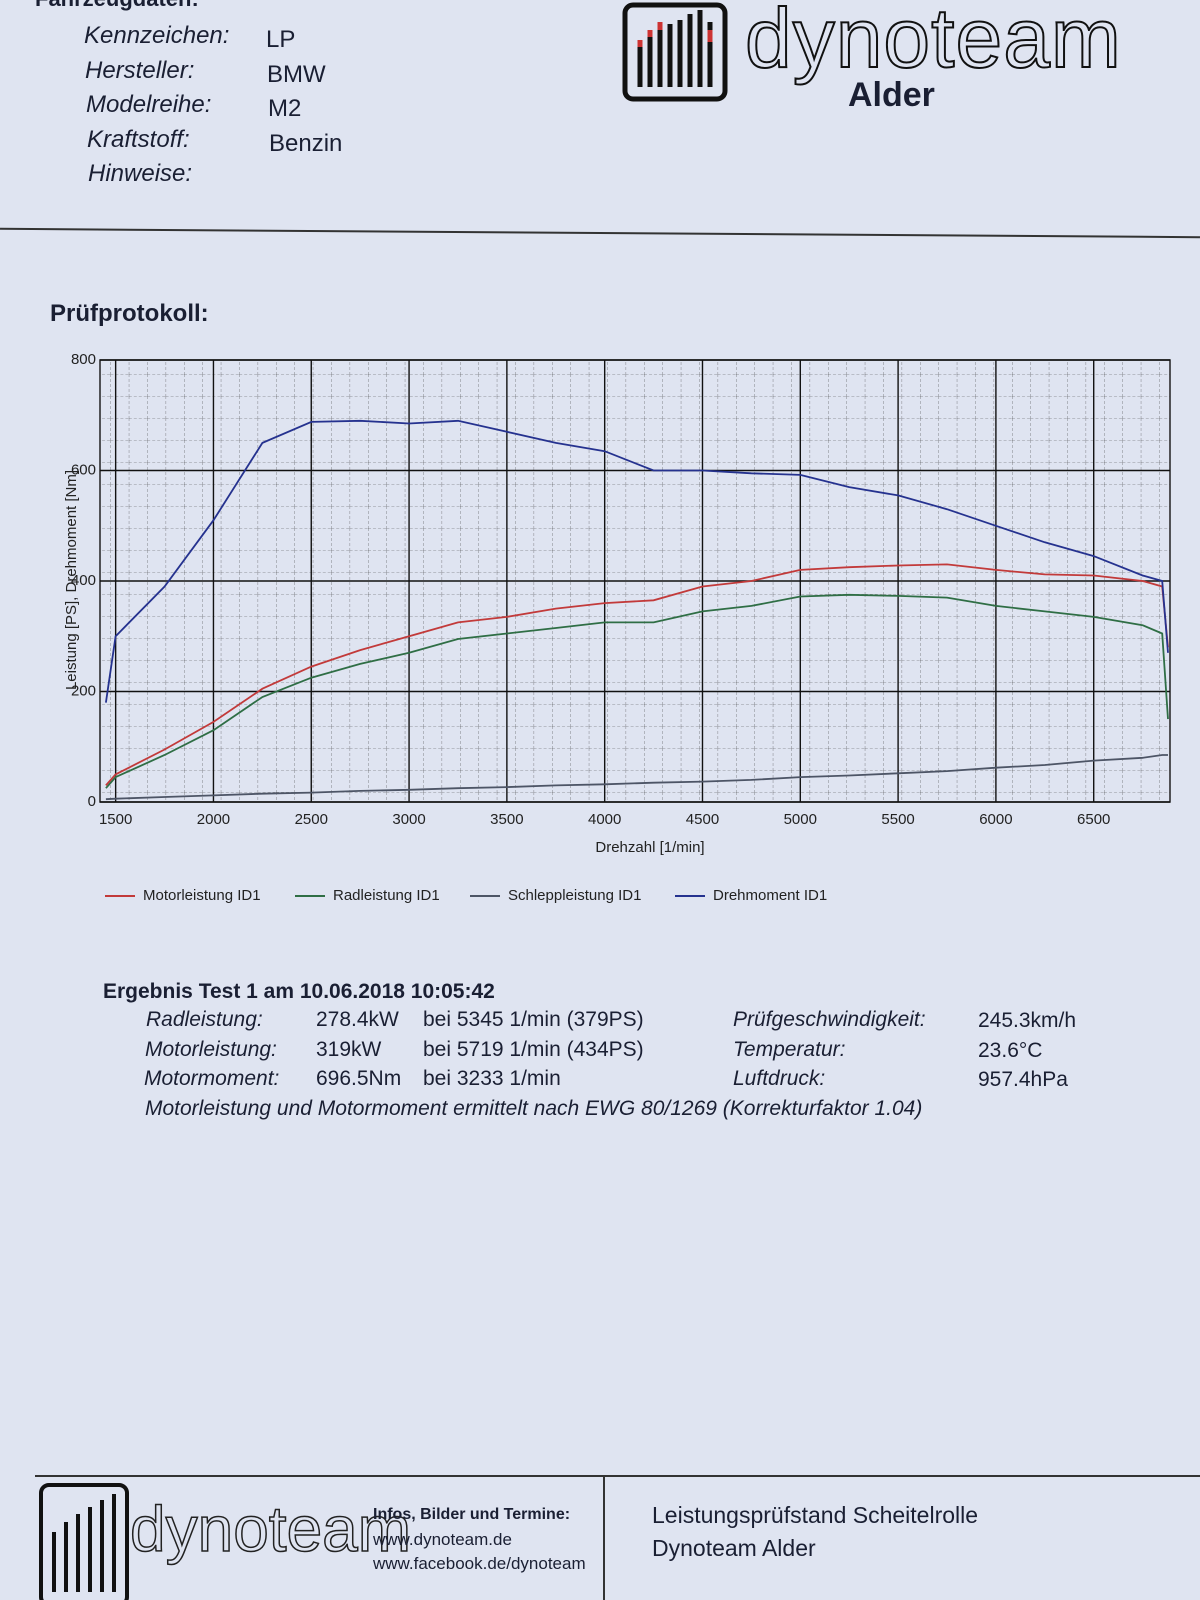 Image resolution: width=1200 pixels, height=1600 pixels. Describe the element at coordinates (604, 819) in the screenshot. I see `x-tick-label: 4000` at that location.